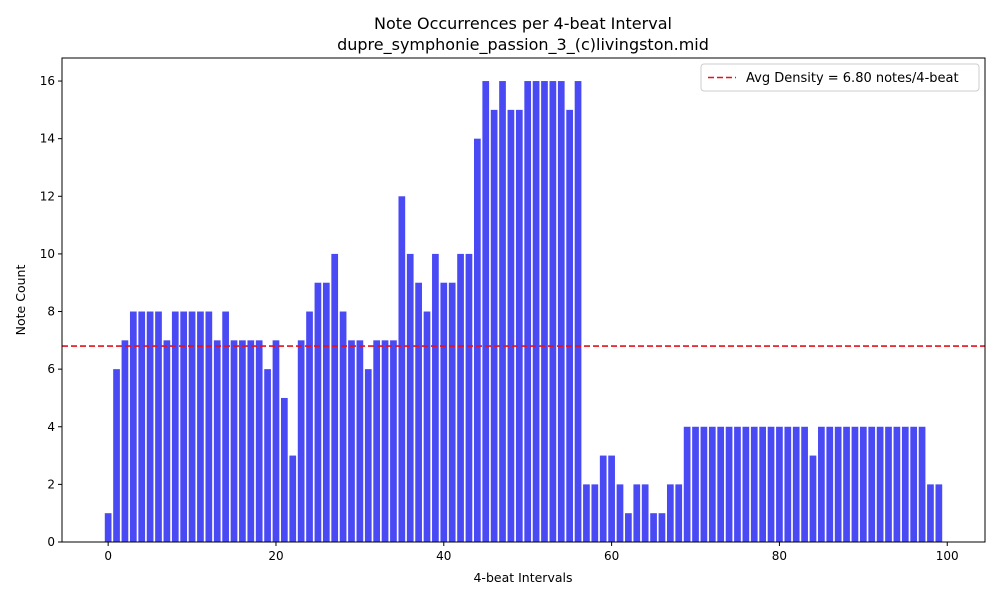 This screenshot has height=600, width=1000. I want to click on y-tick-label: 0, so click(51, 542).